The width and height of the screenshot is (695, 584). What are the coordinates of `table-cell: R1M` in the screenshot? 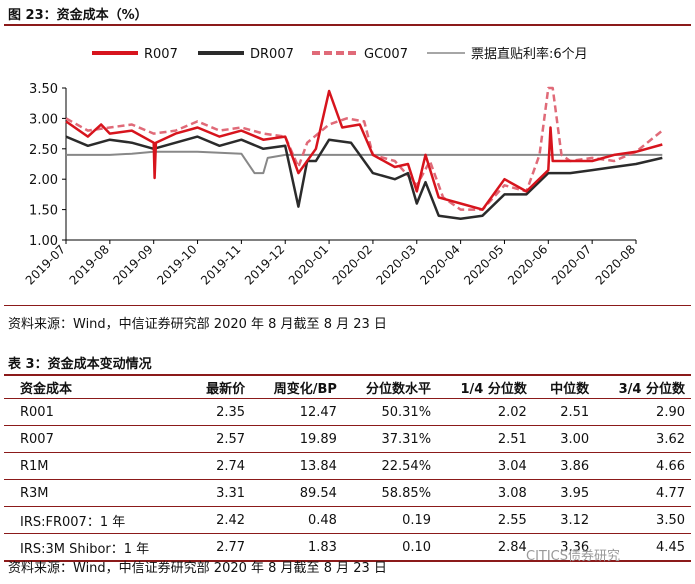 It's located at (96, 466).